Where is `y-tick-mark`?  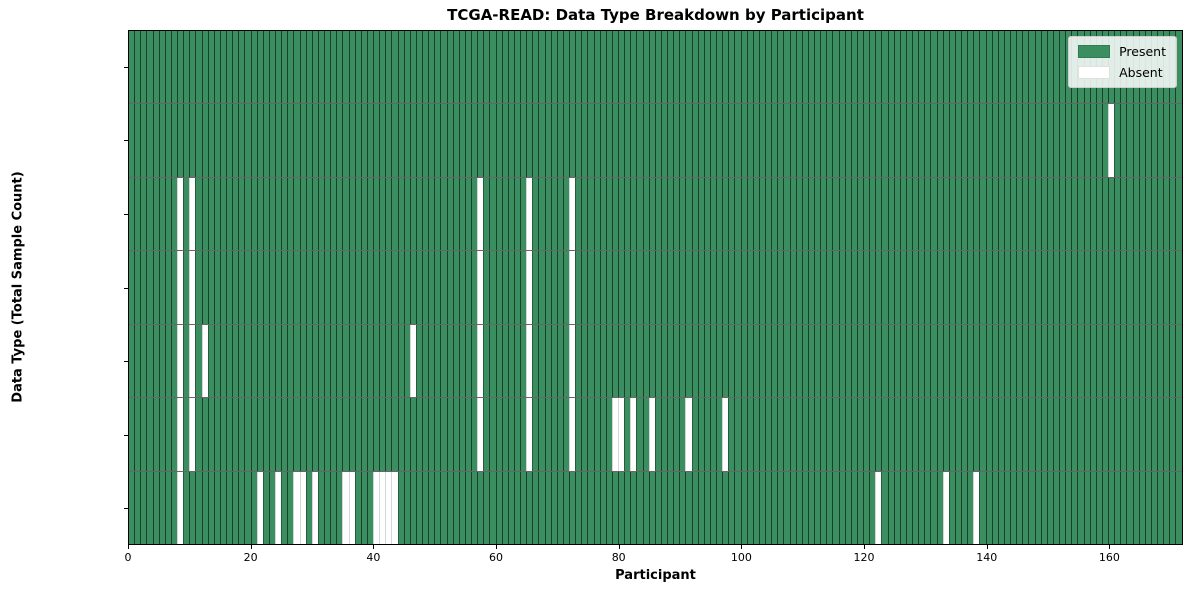
y-tick-mark is located at coordinates (126, 141).